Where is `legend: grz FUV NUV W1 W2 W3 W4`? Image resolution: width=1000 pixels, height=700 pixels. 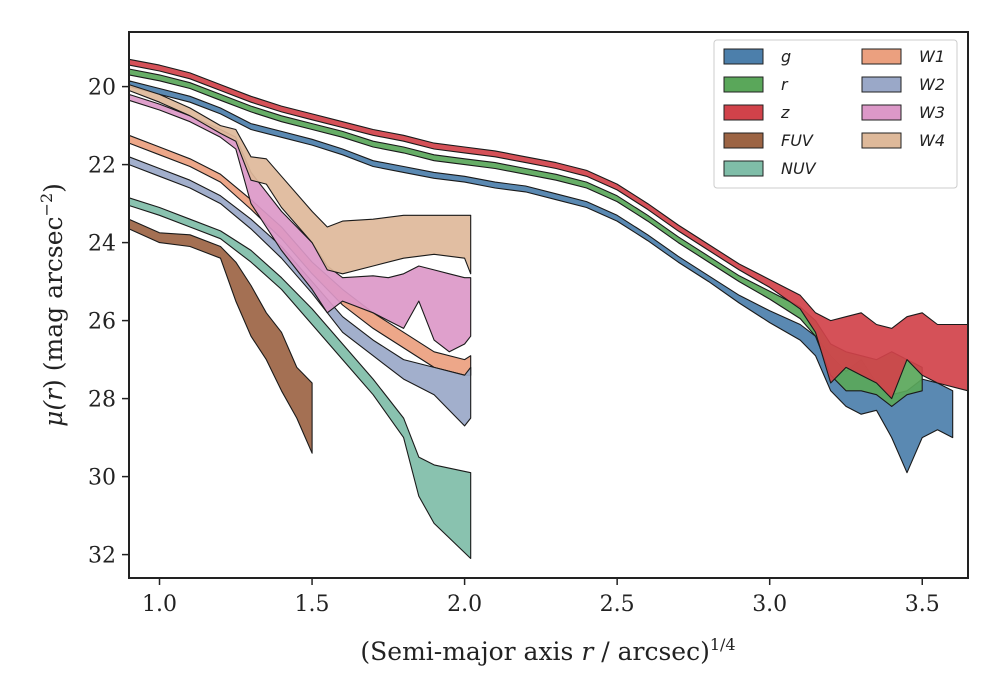 legend: grz FUV NUV W1 W2 W3 W4 is located at coordinates (835, 114).